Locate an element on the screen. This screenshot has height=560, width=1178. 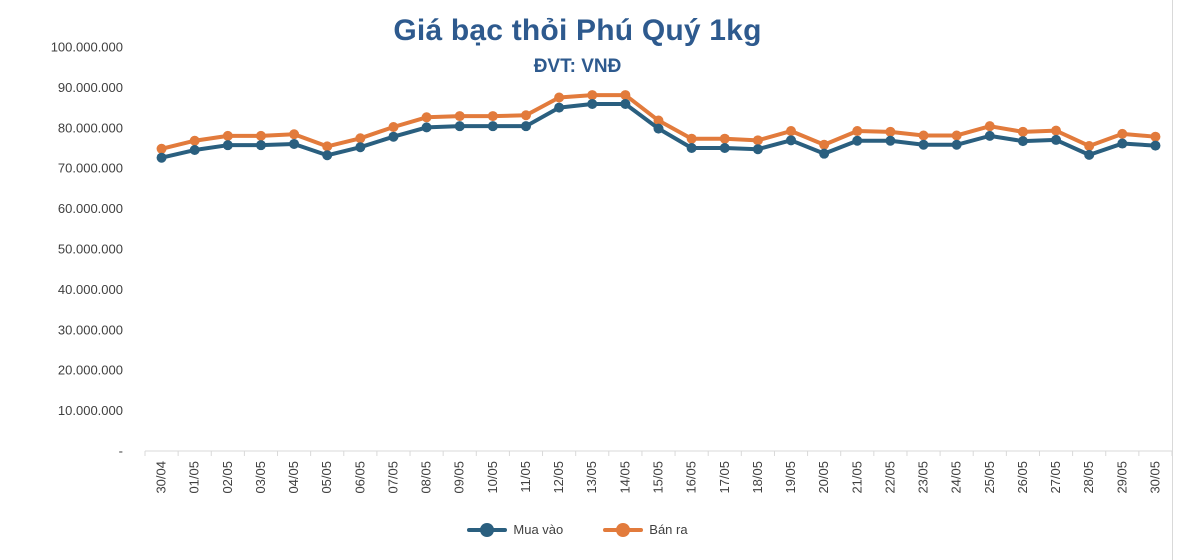
x-tick-label: 10/05 is located at coordinates (492, 477).